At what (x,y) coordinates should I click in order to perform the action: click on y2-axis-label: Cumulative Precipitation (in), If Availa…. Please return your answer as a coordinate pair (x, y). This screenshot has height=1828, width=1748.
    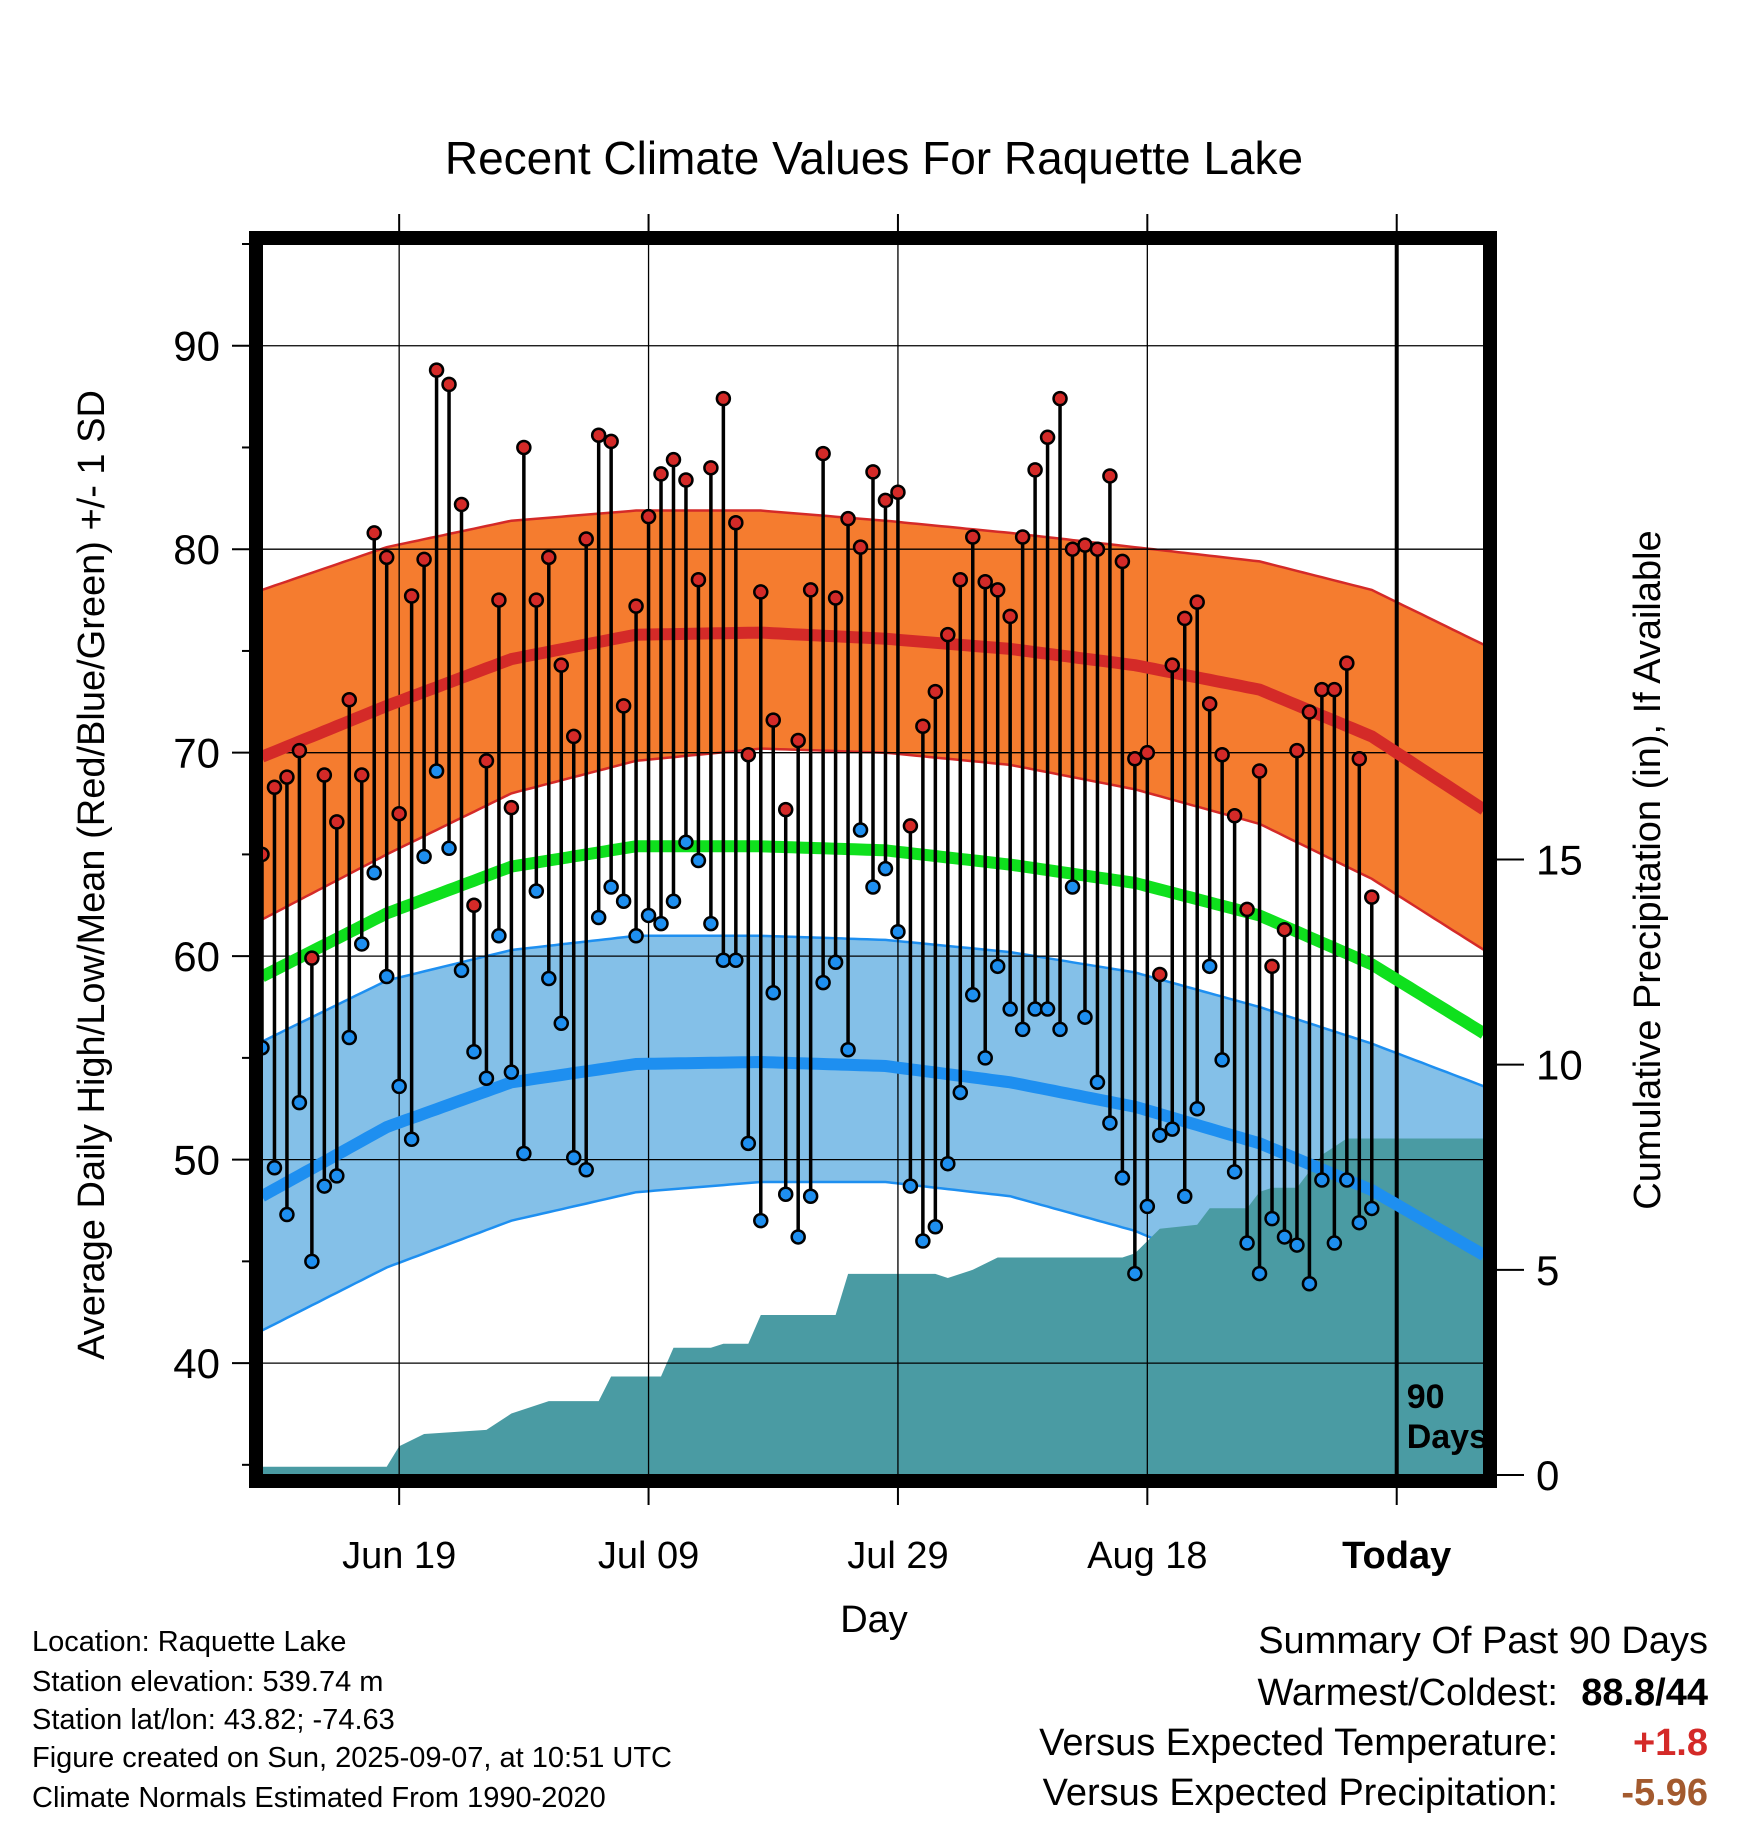
    Looking at the image, I should click on (1648, 869).